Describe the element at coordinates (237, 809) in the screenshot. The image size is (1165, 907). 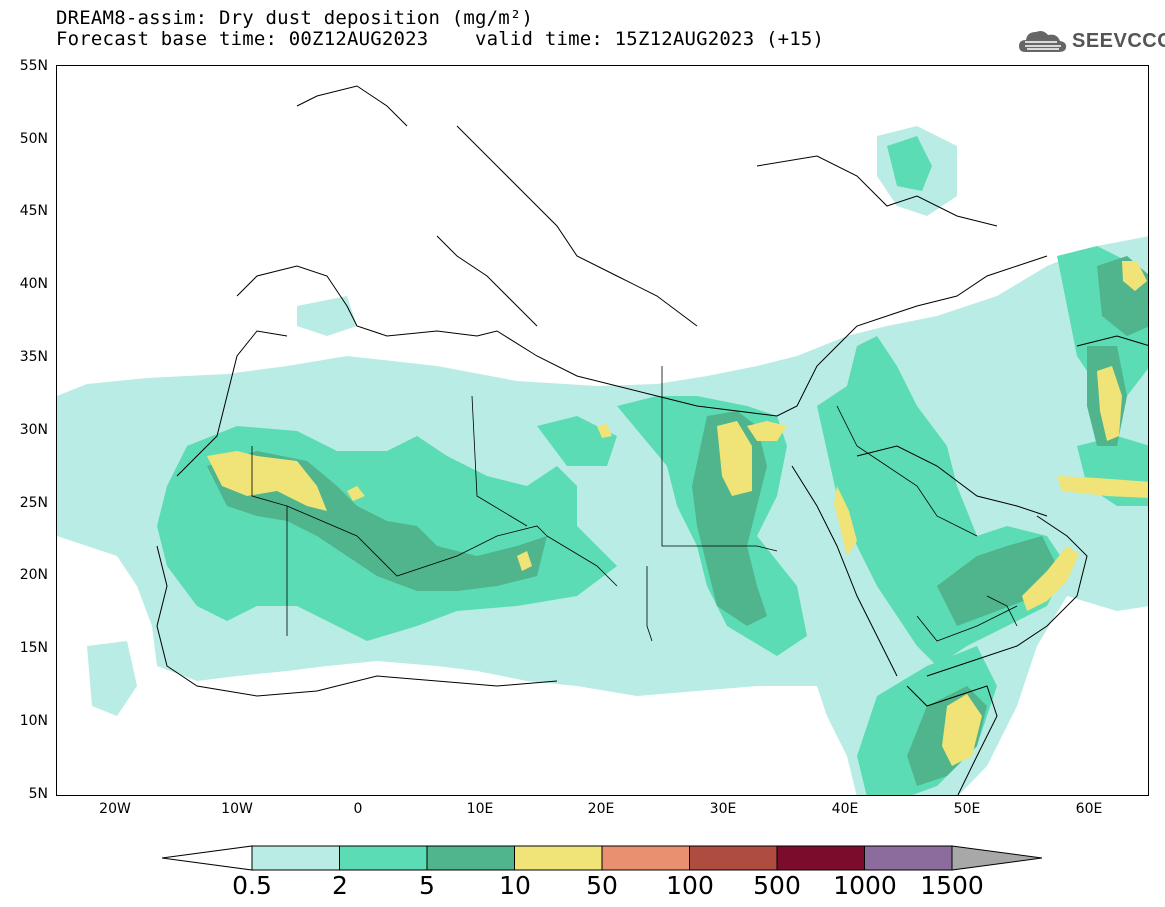
I see `lon-label-10w: 10W` at that location.